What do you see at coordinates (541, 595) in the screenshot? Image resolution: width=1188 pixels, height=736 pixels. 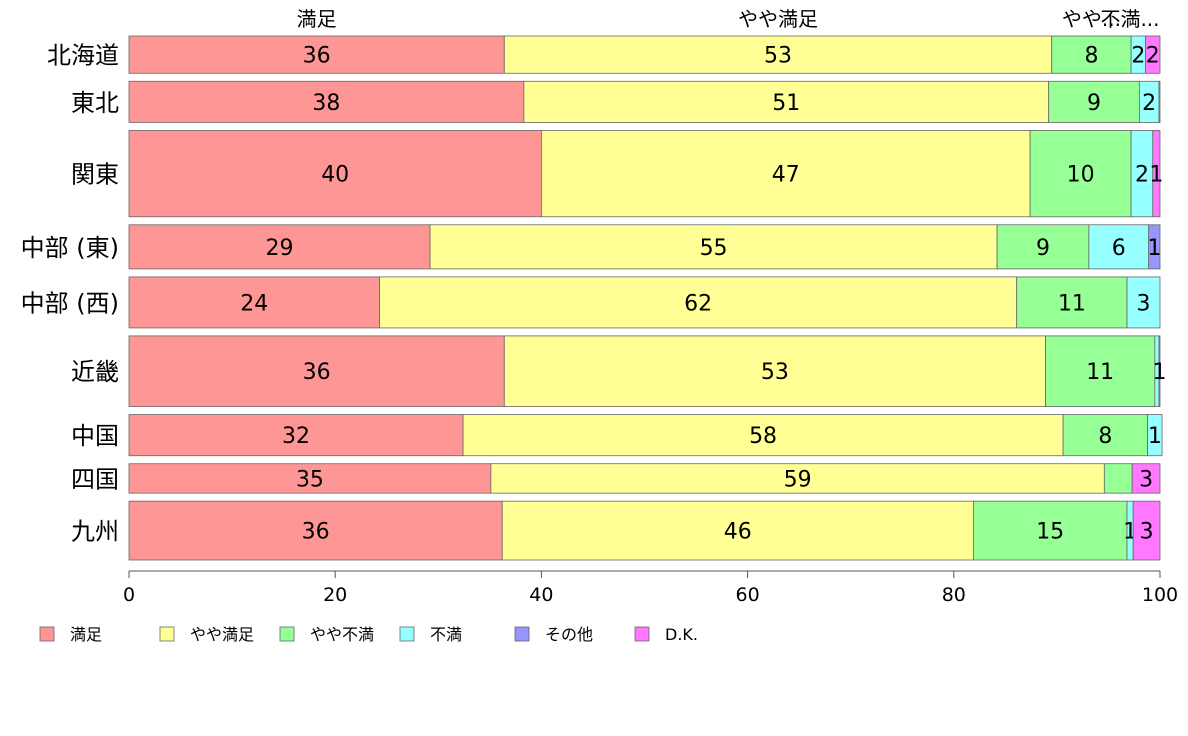 I see `x-tick-label: 40` at bounding box center [541, 595].